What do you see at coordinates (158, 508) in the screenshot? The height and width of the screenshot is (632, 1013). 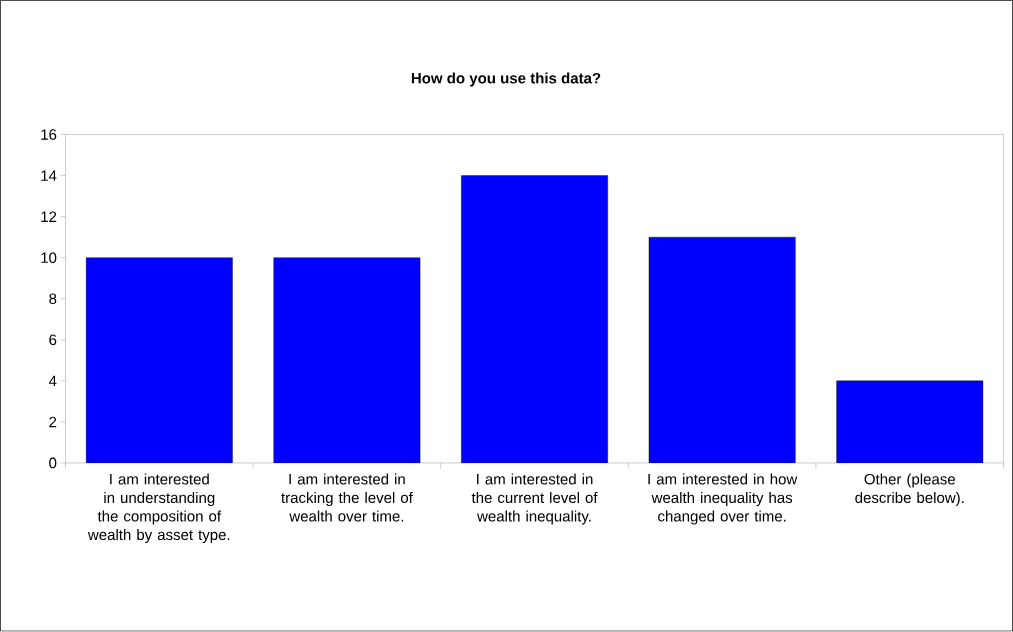 I see `x-tick-label: I am interested in understanding the composition of wealth by asset type.` at bounding box center [158, 508].